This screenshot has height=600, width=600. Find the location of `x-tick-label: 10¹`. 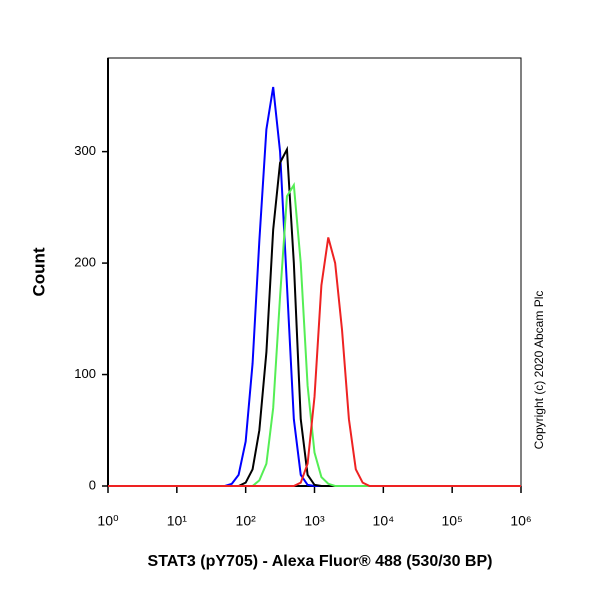

x-tick-label: 10¹ is located at coordinates (177, 521).